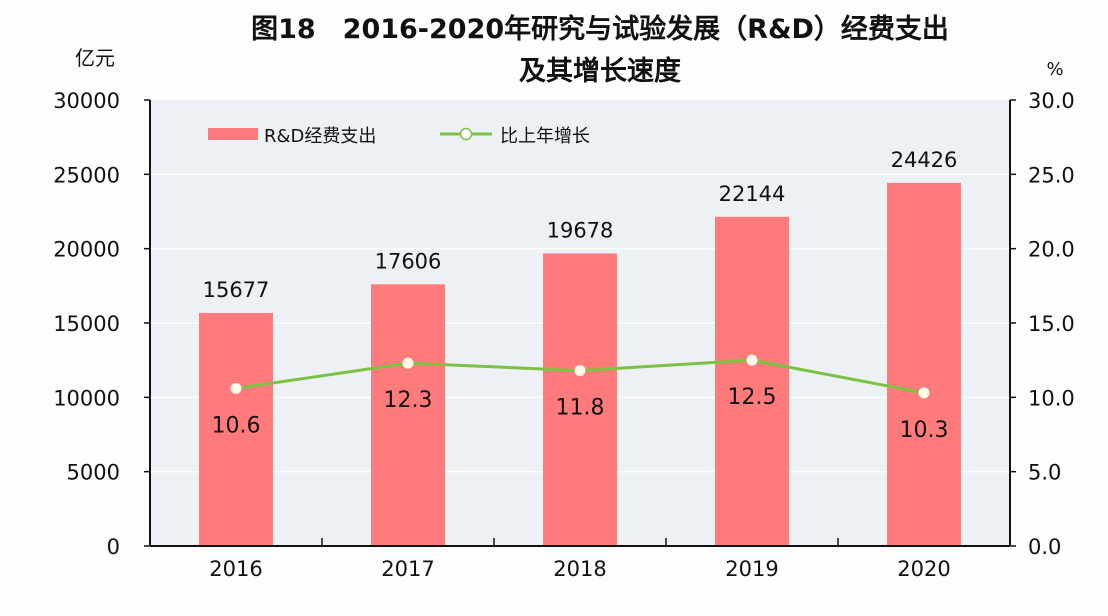  I want to click on bar-value-label: 24426, so click(924, 160).